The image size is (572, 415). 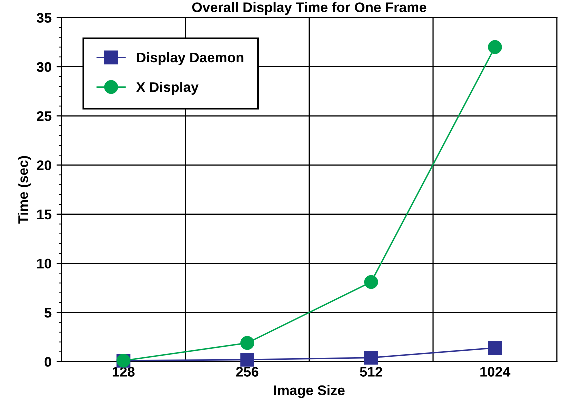 What do you see at coordinates (190, 59) in the screenshot?
I see `legend-label: Display Daemon` at bounding box center [190, 59].